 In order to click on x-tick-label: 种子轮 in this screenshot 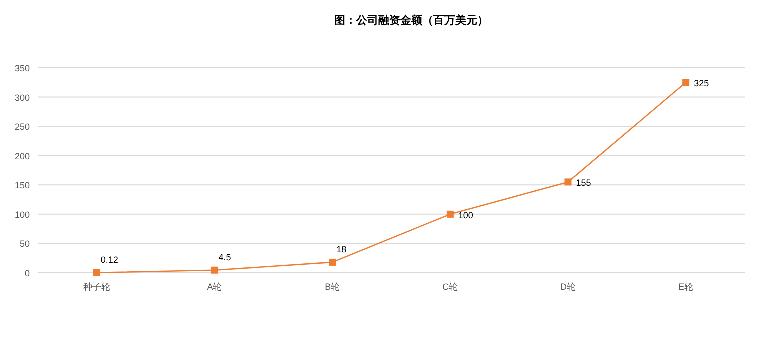, I will do `click(96, 287)`.